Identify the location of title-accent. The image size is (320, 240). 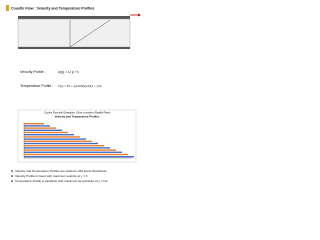
(7, 8).